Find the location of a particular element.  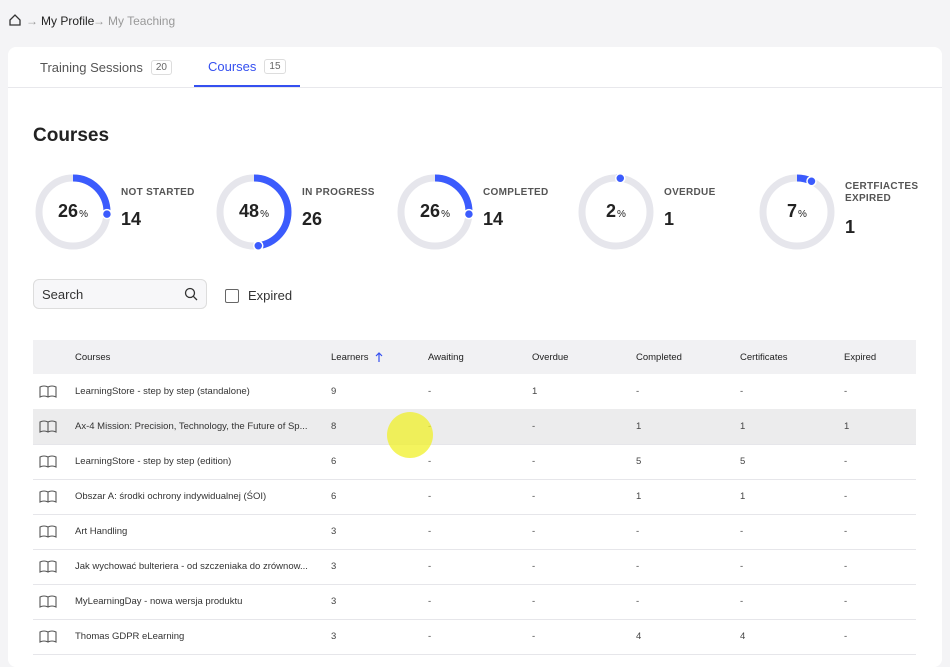

sort-arrow is located at coordinates (378, 357).